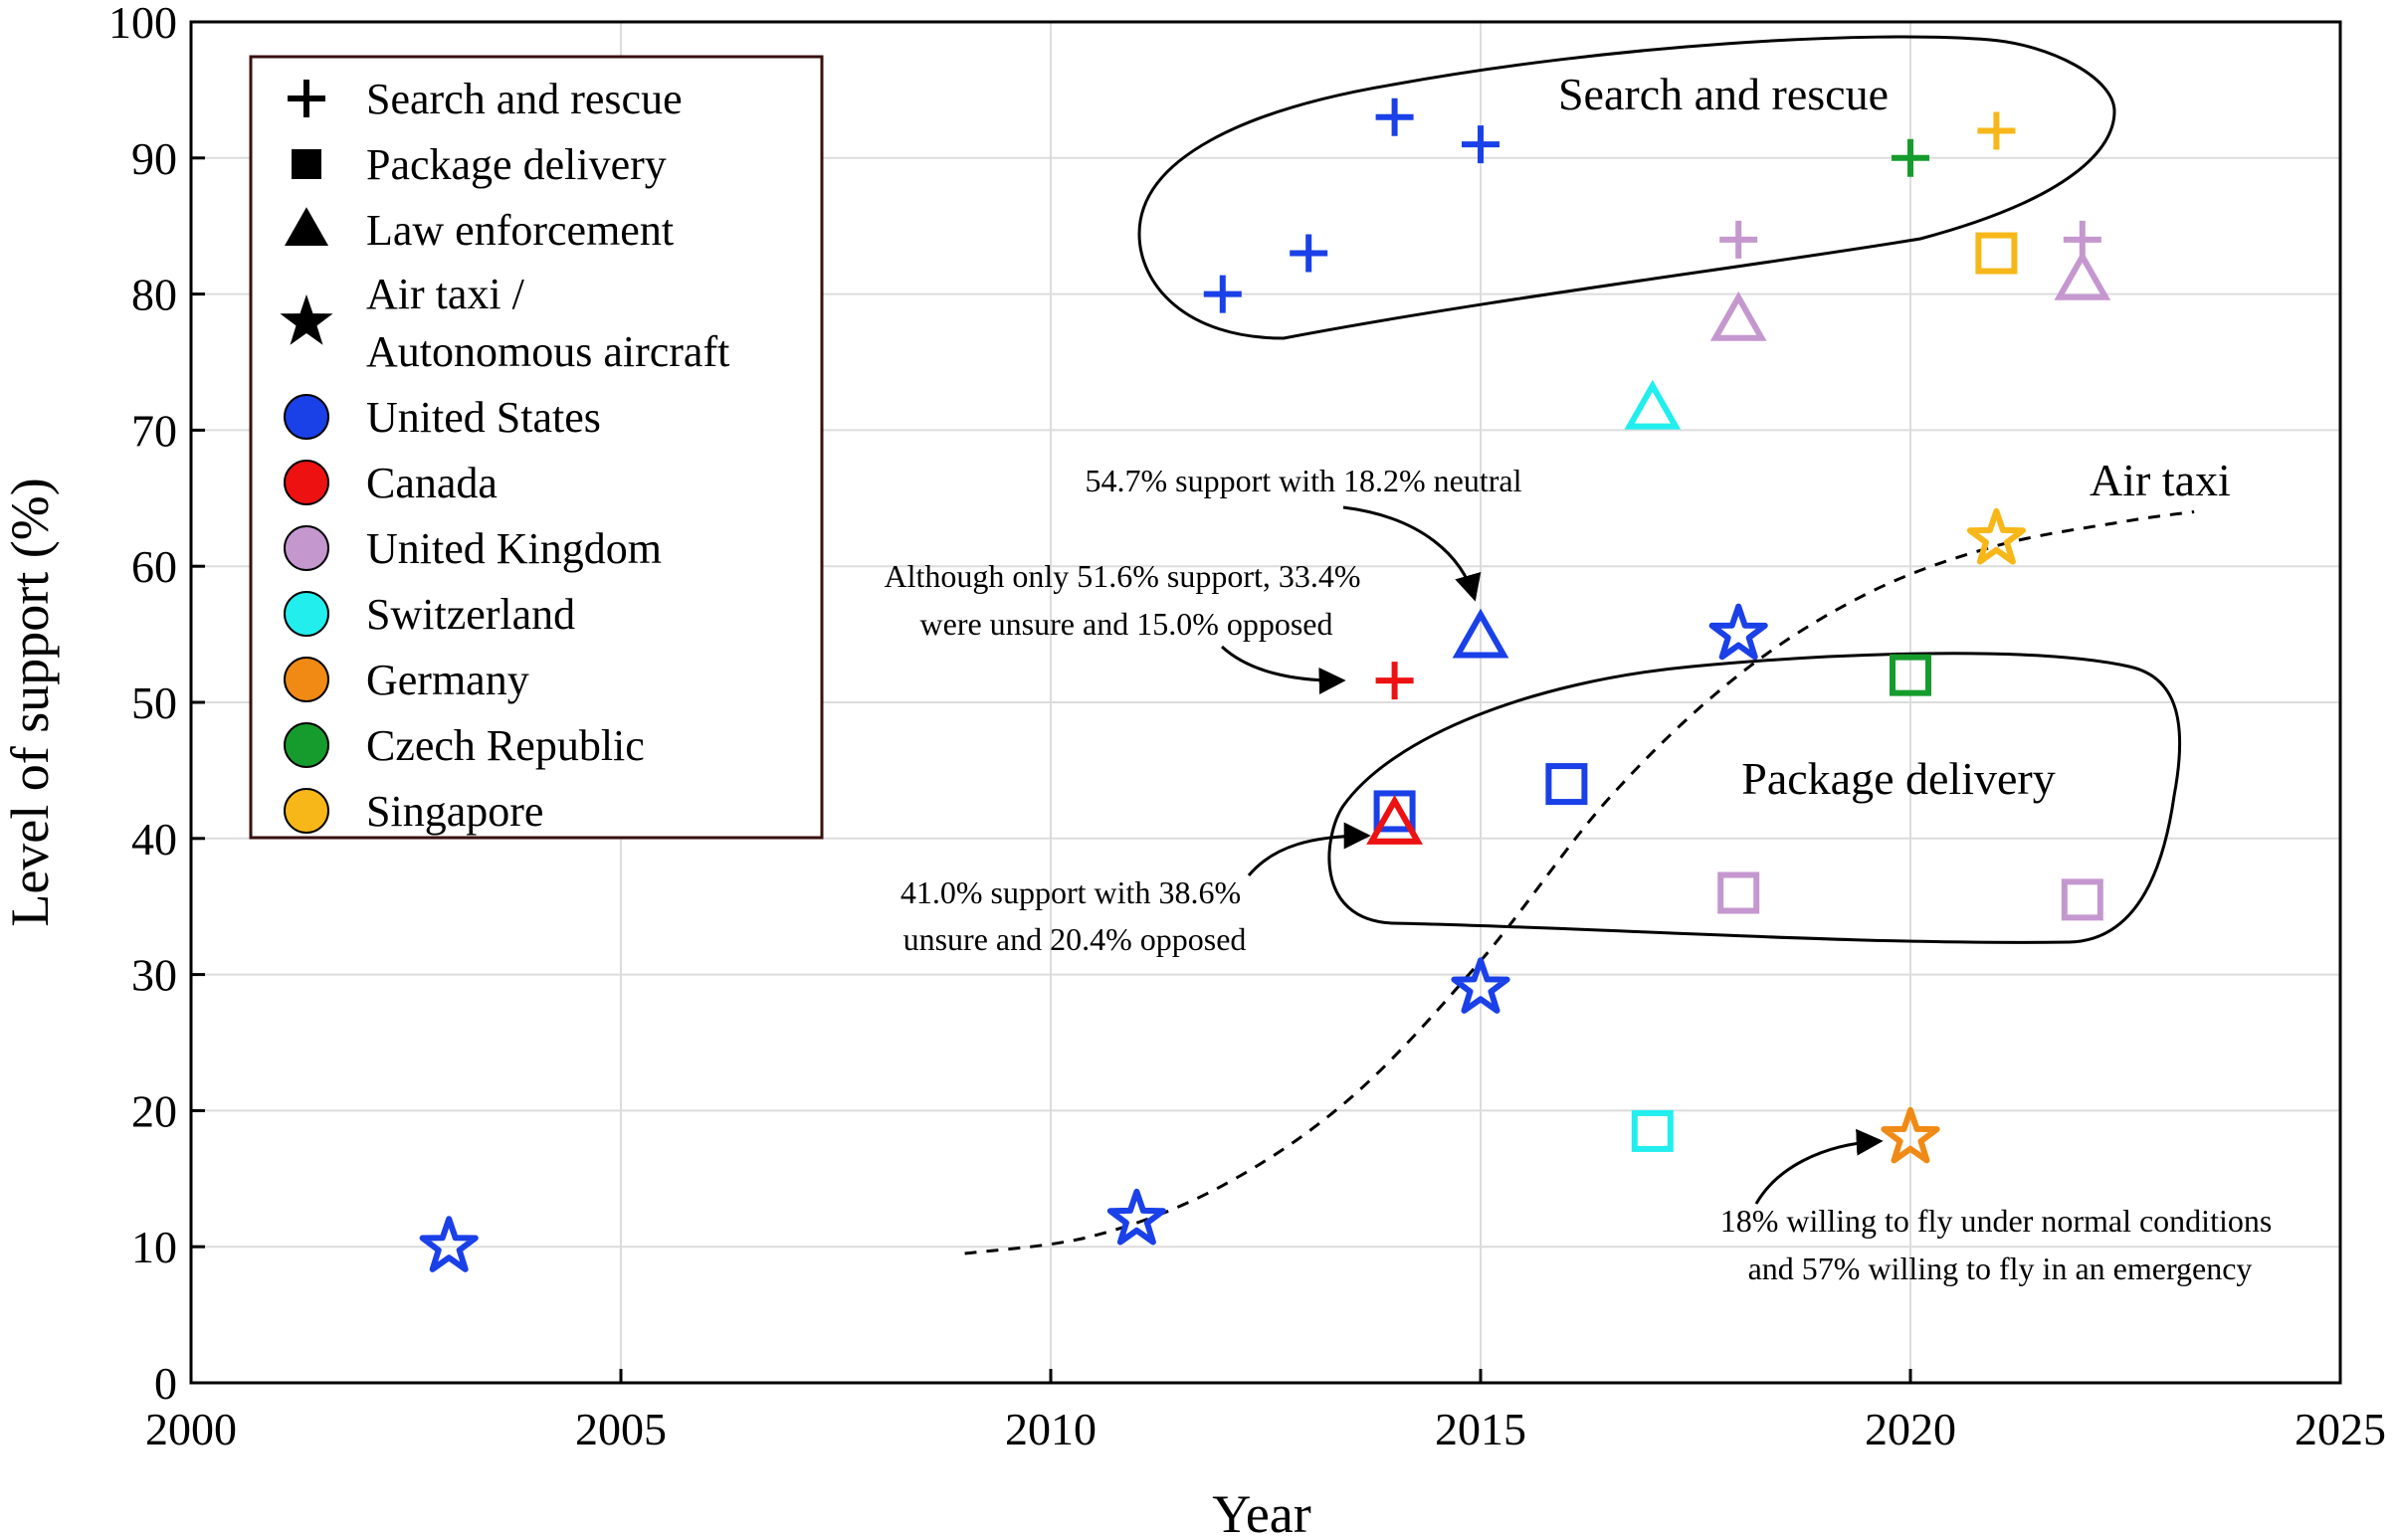 Image resolution: width=2397 pixels, height=1540 pixels. What do you see at coordinates (1122, 576) in the screenshot?
I see `annotation-line: Although only 51.6% support, 33.4%` at bounding box center [1122, 576].